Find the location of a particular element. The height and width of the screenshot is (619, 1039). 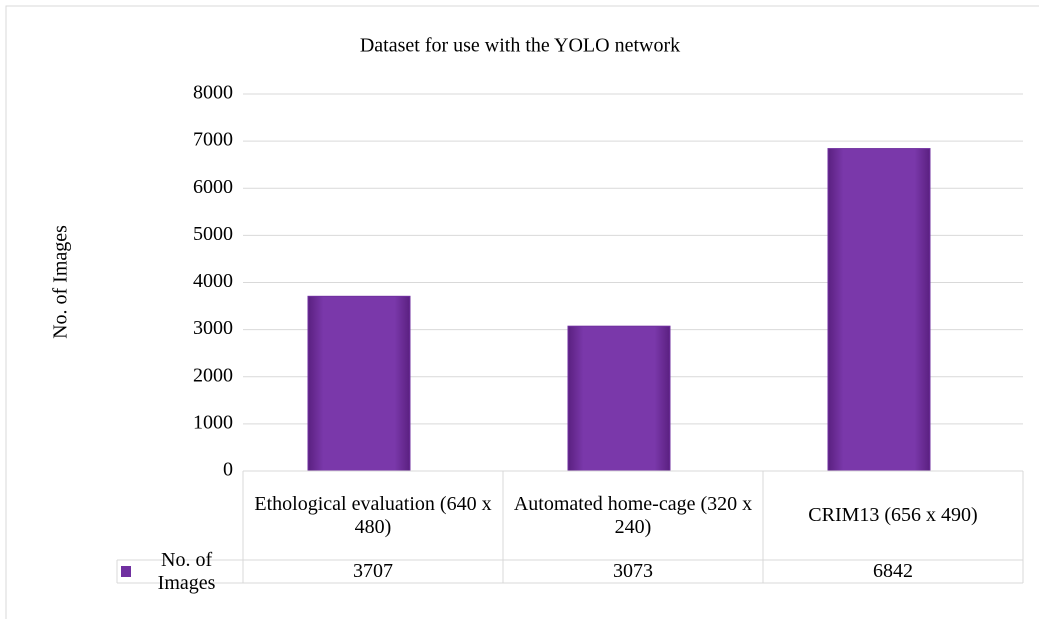

y-tick-label: 0 is located at coordinates (228, 470).